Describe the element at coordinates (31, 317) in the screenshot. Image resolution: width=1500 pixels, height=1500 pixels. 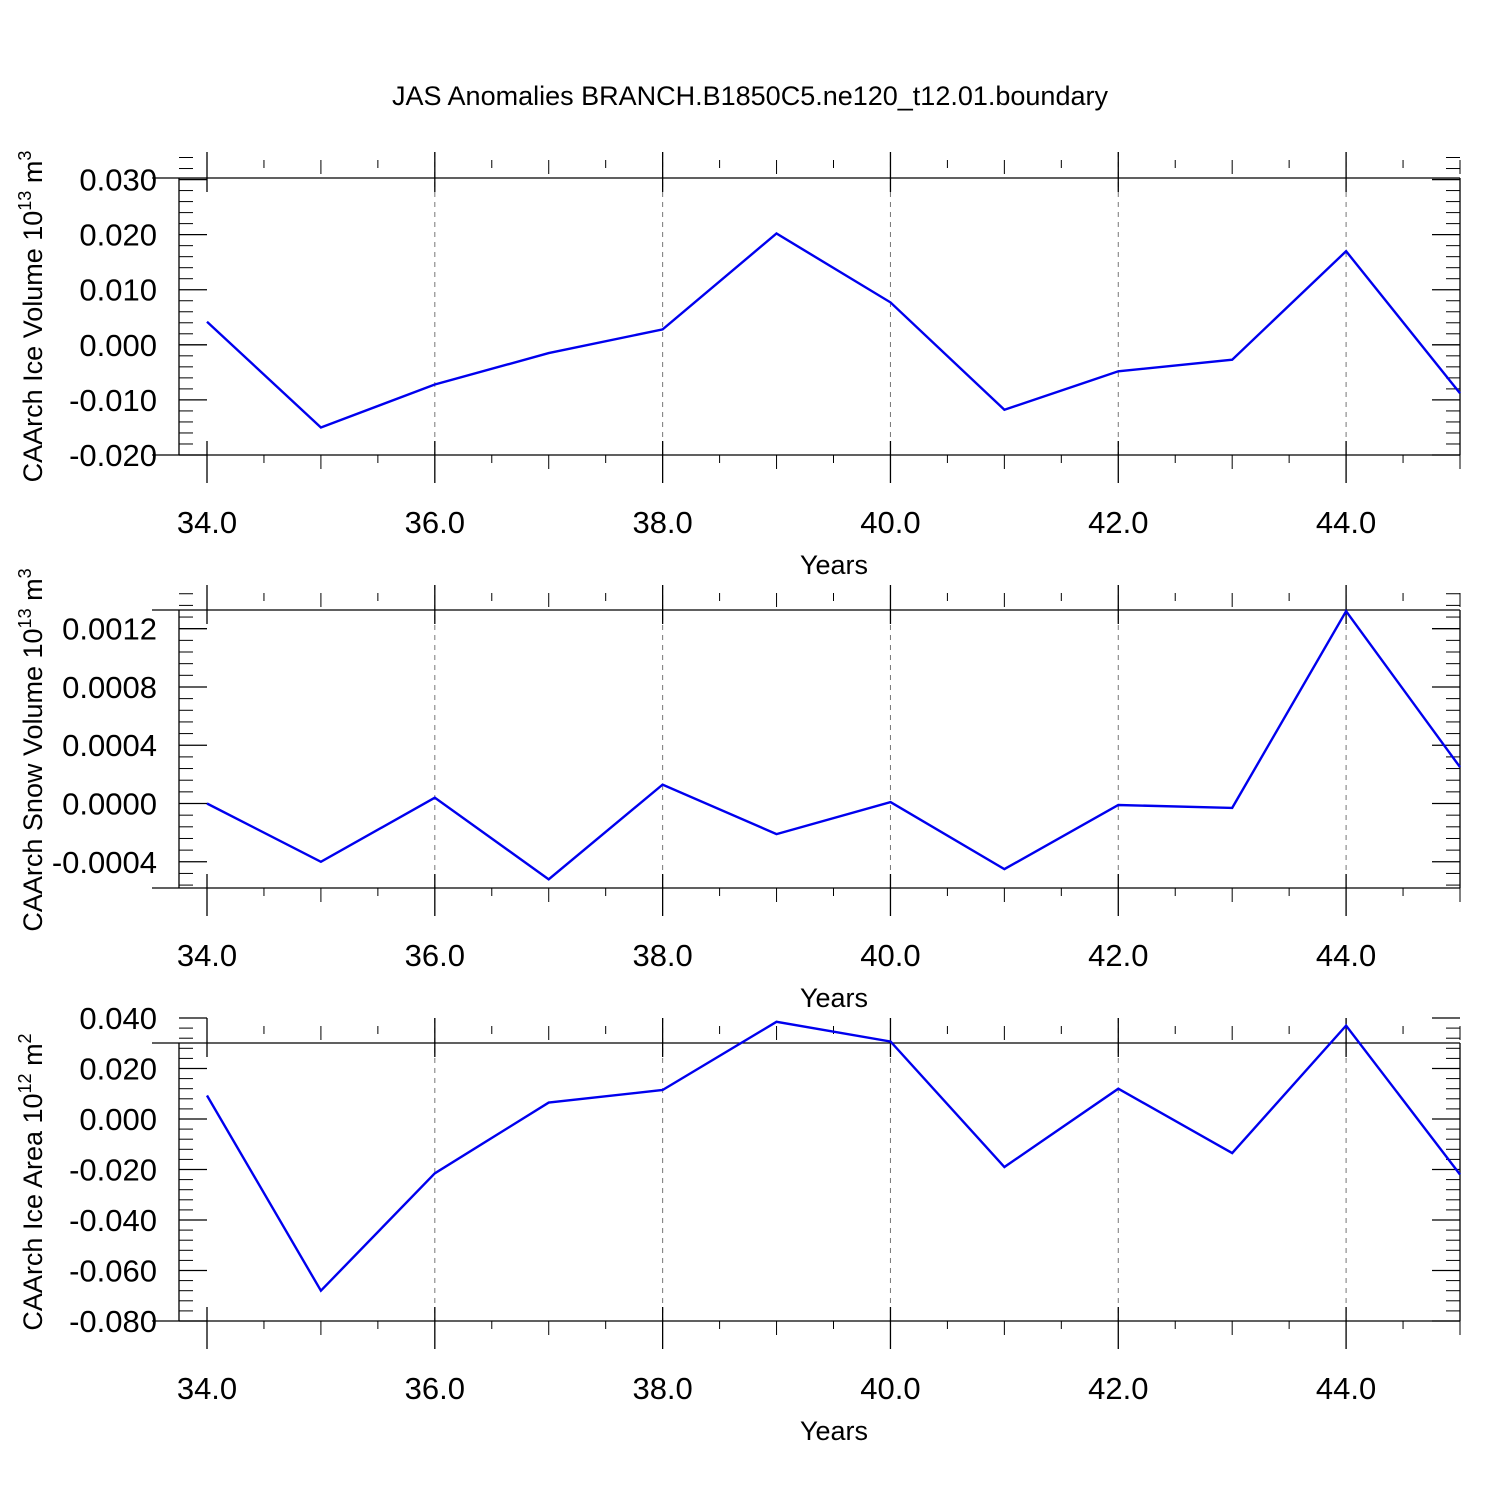
I see `y-axis-label: CAArch Ice Volume 1013 m3` at that location.